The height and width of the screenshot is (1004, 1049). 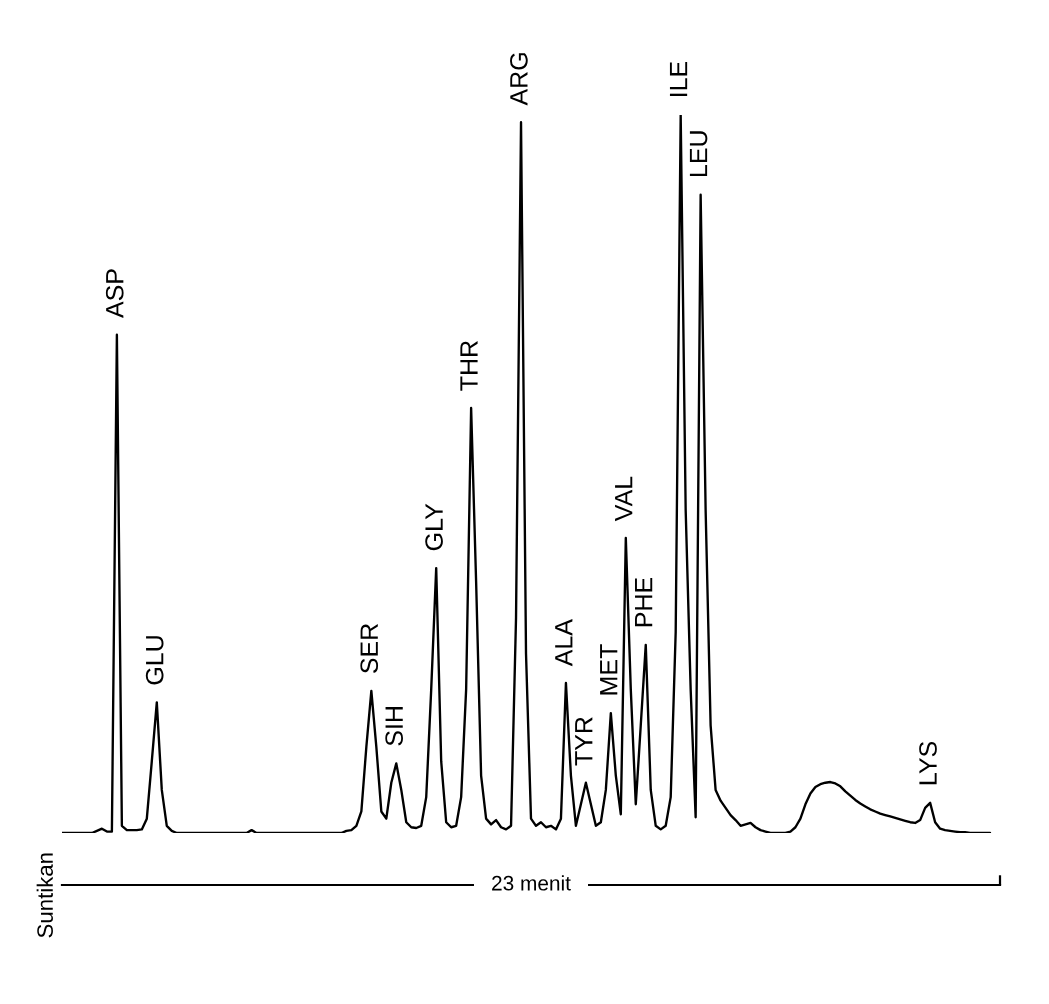 What do you see at coordinates (394, 726) in the screenshot?
I see `annotation: SIH` at bounding box center [394, 726].